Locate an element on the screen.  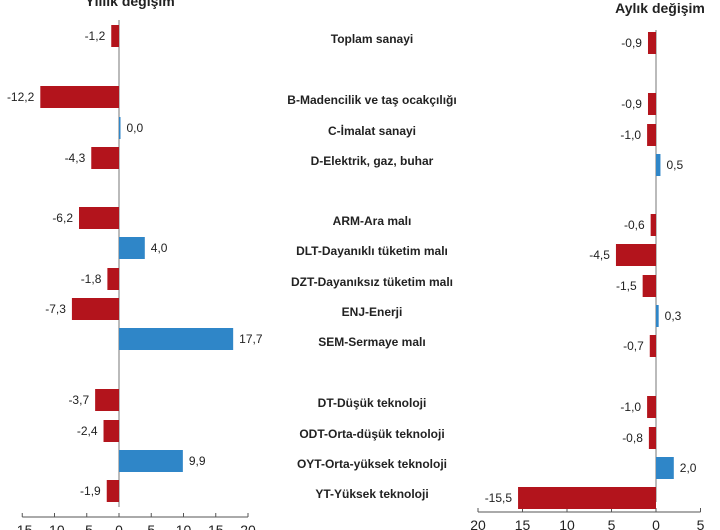
category-label: ODT-Orta-düşük teknoloji is located at coordinates (371, 434).